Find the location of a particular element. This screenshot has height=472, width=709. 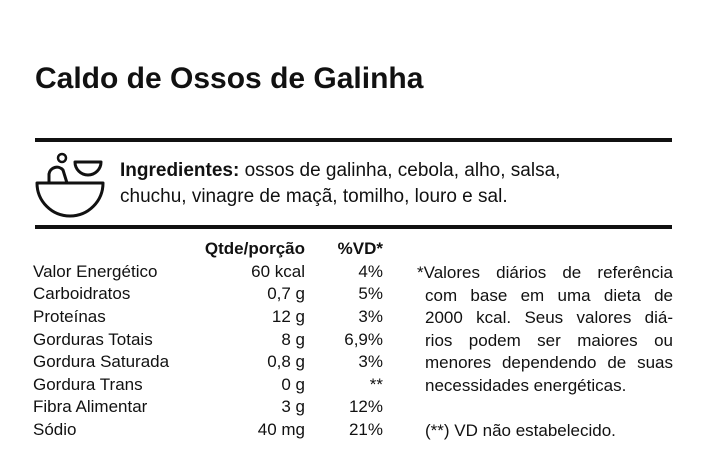

cell: Valor Energético is located at coordinates (95, 271).